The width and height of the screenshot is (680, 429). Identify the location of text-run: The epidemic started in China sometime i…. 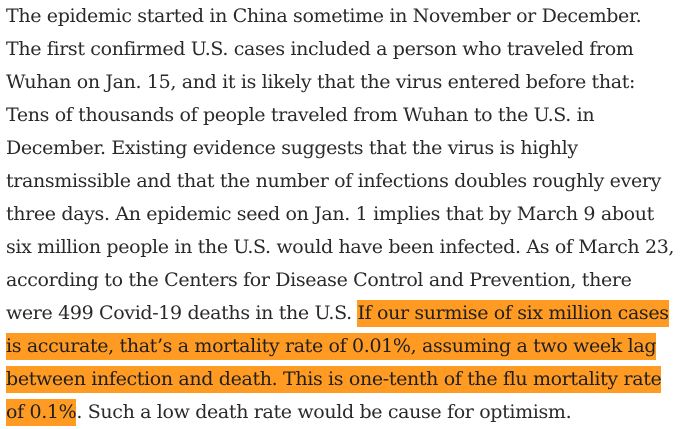
(324, 16).